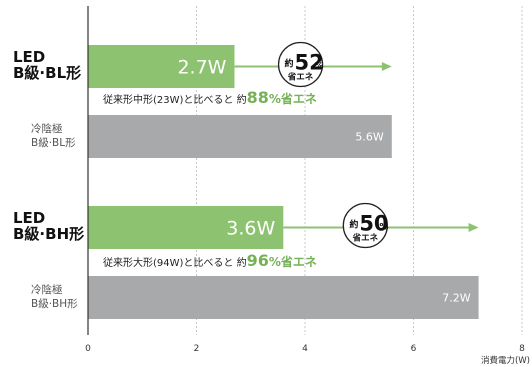 This screenshot has width=532, height=367. I want to click on bubble-number: 50, so click(373, 224).